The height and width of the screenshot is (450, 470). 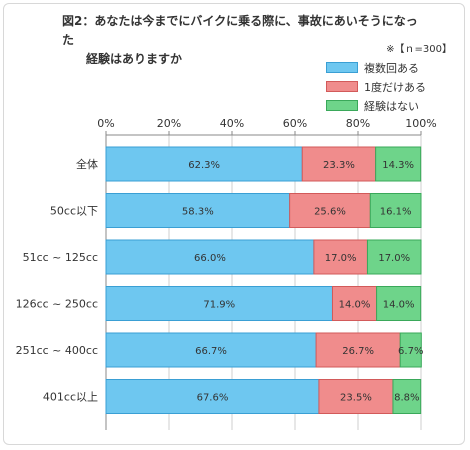 I want to click on x-tick-label: 100%, so click(x=420, y=123).